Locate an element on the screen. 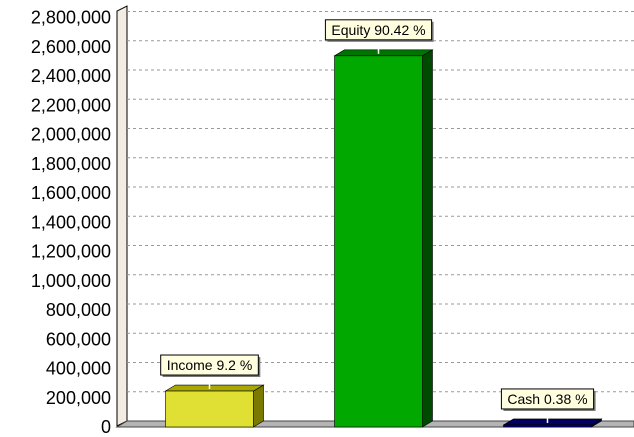  bar-cash is located at coordinates (552, 423).